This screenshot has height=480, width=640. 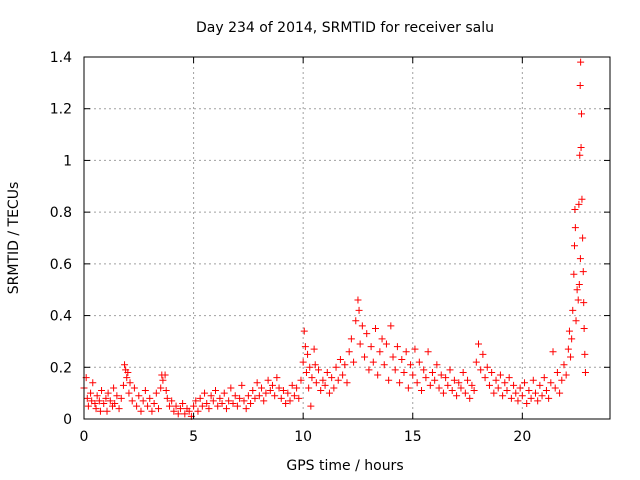 I want to click on y-tick-label: 0.6, so click(x=61, y=265).